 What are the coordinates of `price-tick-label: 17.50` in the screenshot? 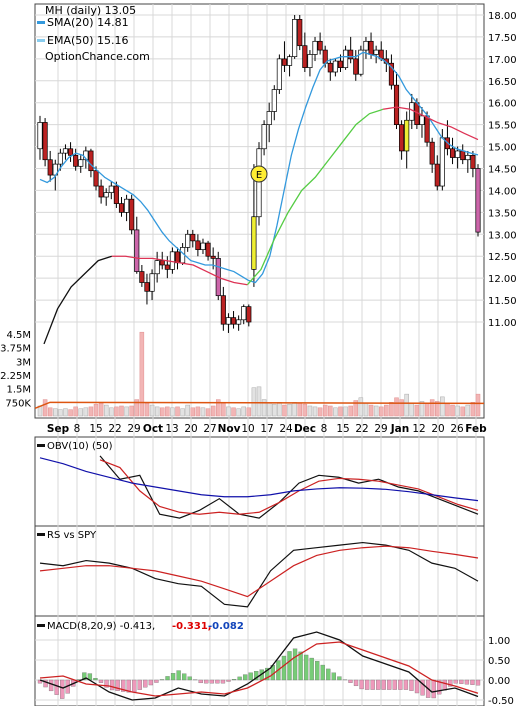 It's located at (502, 38).